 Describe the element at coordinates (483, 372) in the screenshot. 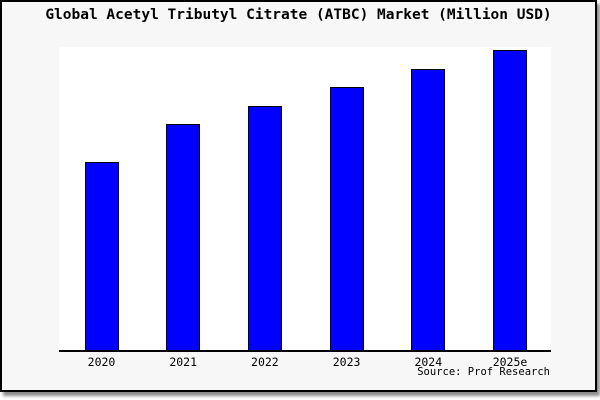

I see `source-note: Source: Prof Research` at that location.